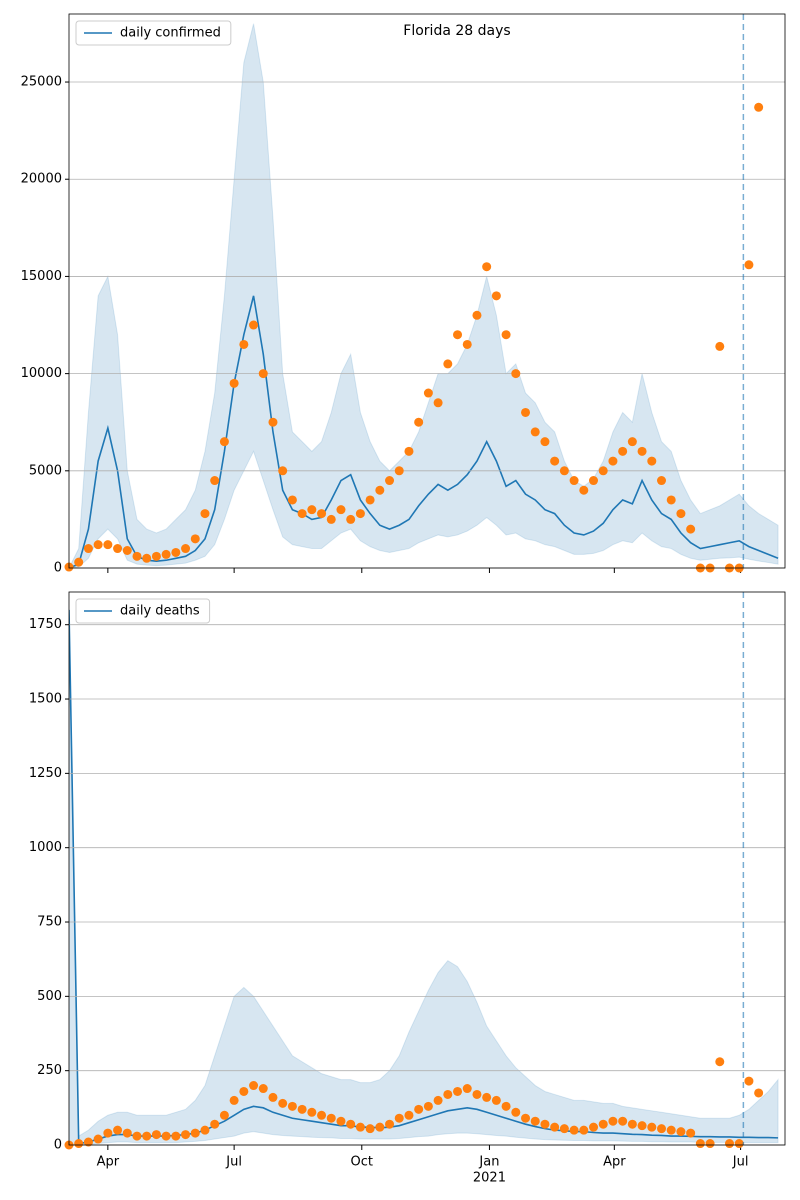 The height and width of the screenshot is (1200, 800). I want to click on legend-label: daily confirmed, so click(170, 33).